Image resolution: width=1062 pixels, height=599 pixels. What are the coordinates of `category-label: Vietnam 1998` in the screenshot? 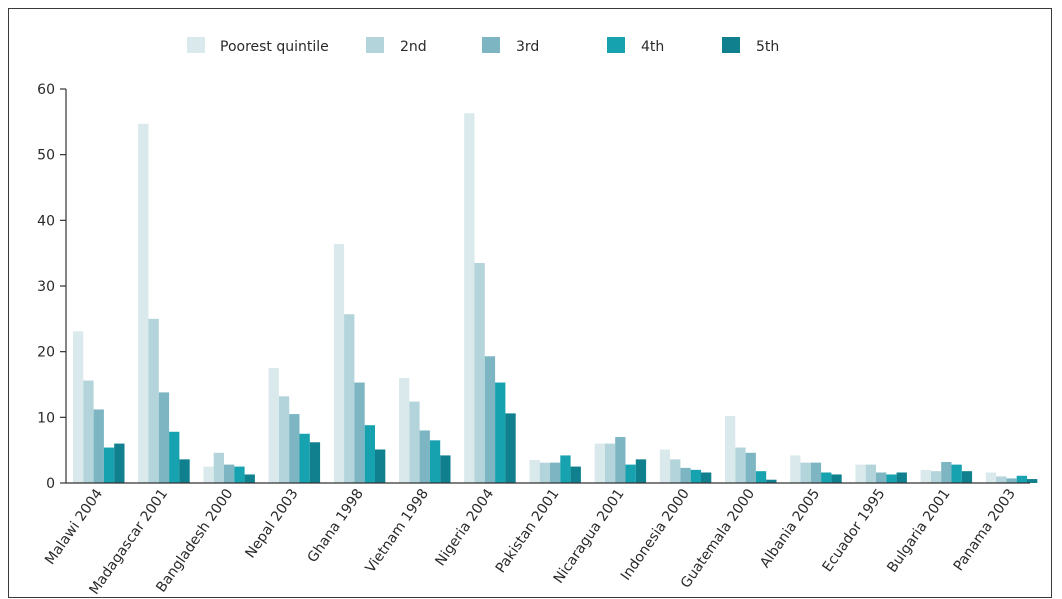 It's located at (398, 531).